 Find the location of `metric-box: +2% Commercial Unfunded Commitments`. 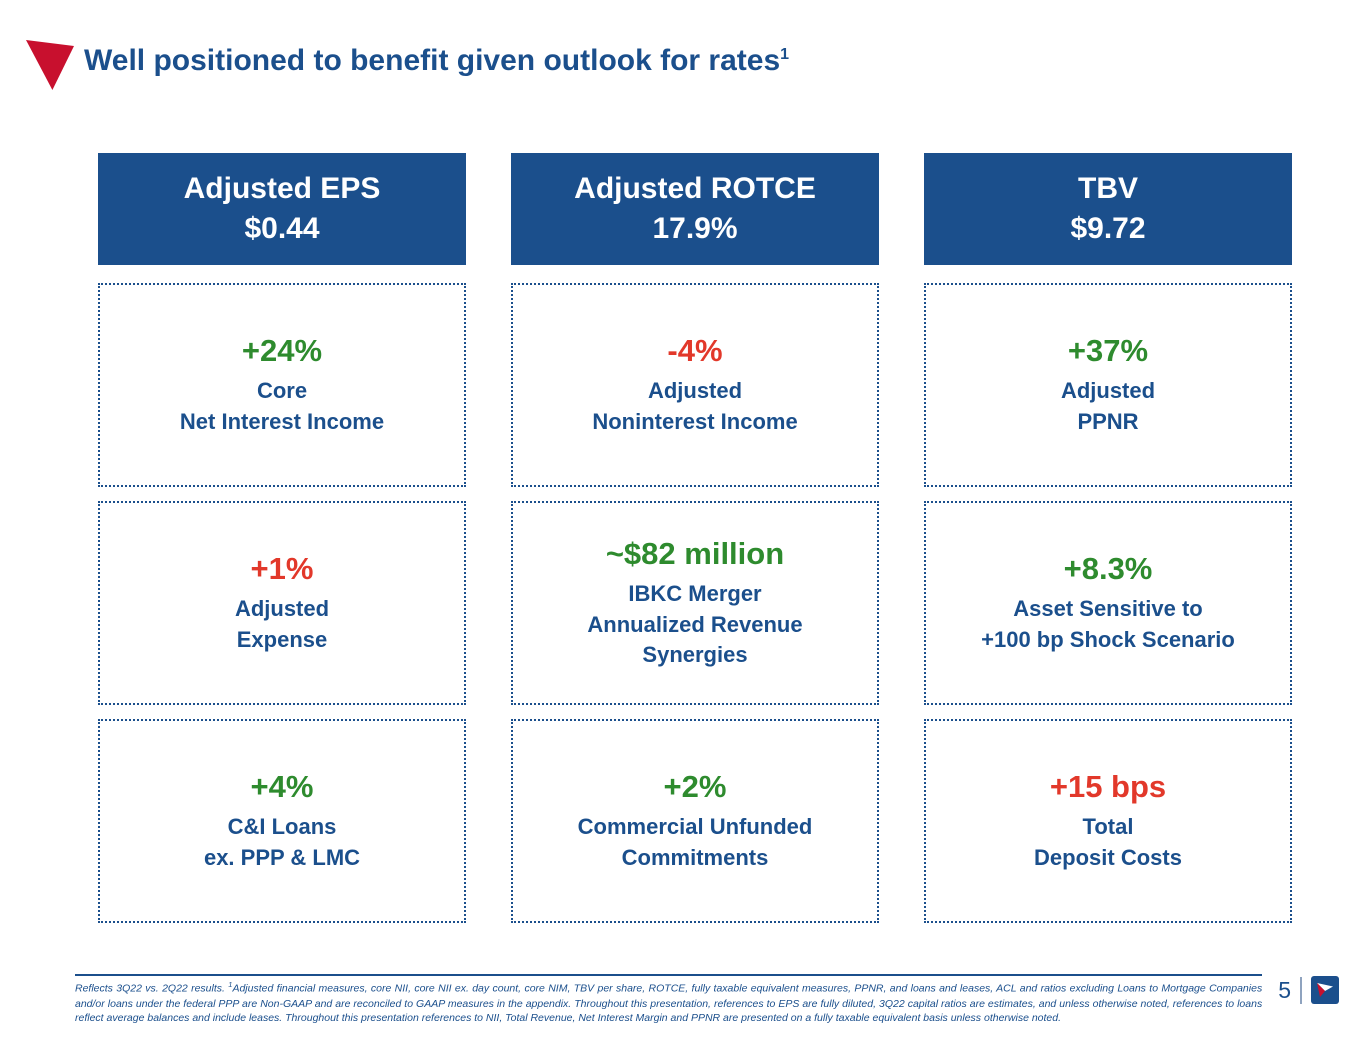

metric-box: +2% Commercial Unfunded Commitments is located at coordinates (695, 821).